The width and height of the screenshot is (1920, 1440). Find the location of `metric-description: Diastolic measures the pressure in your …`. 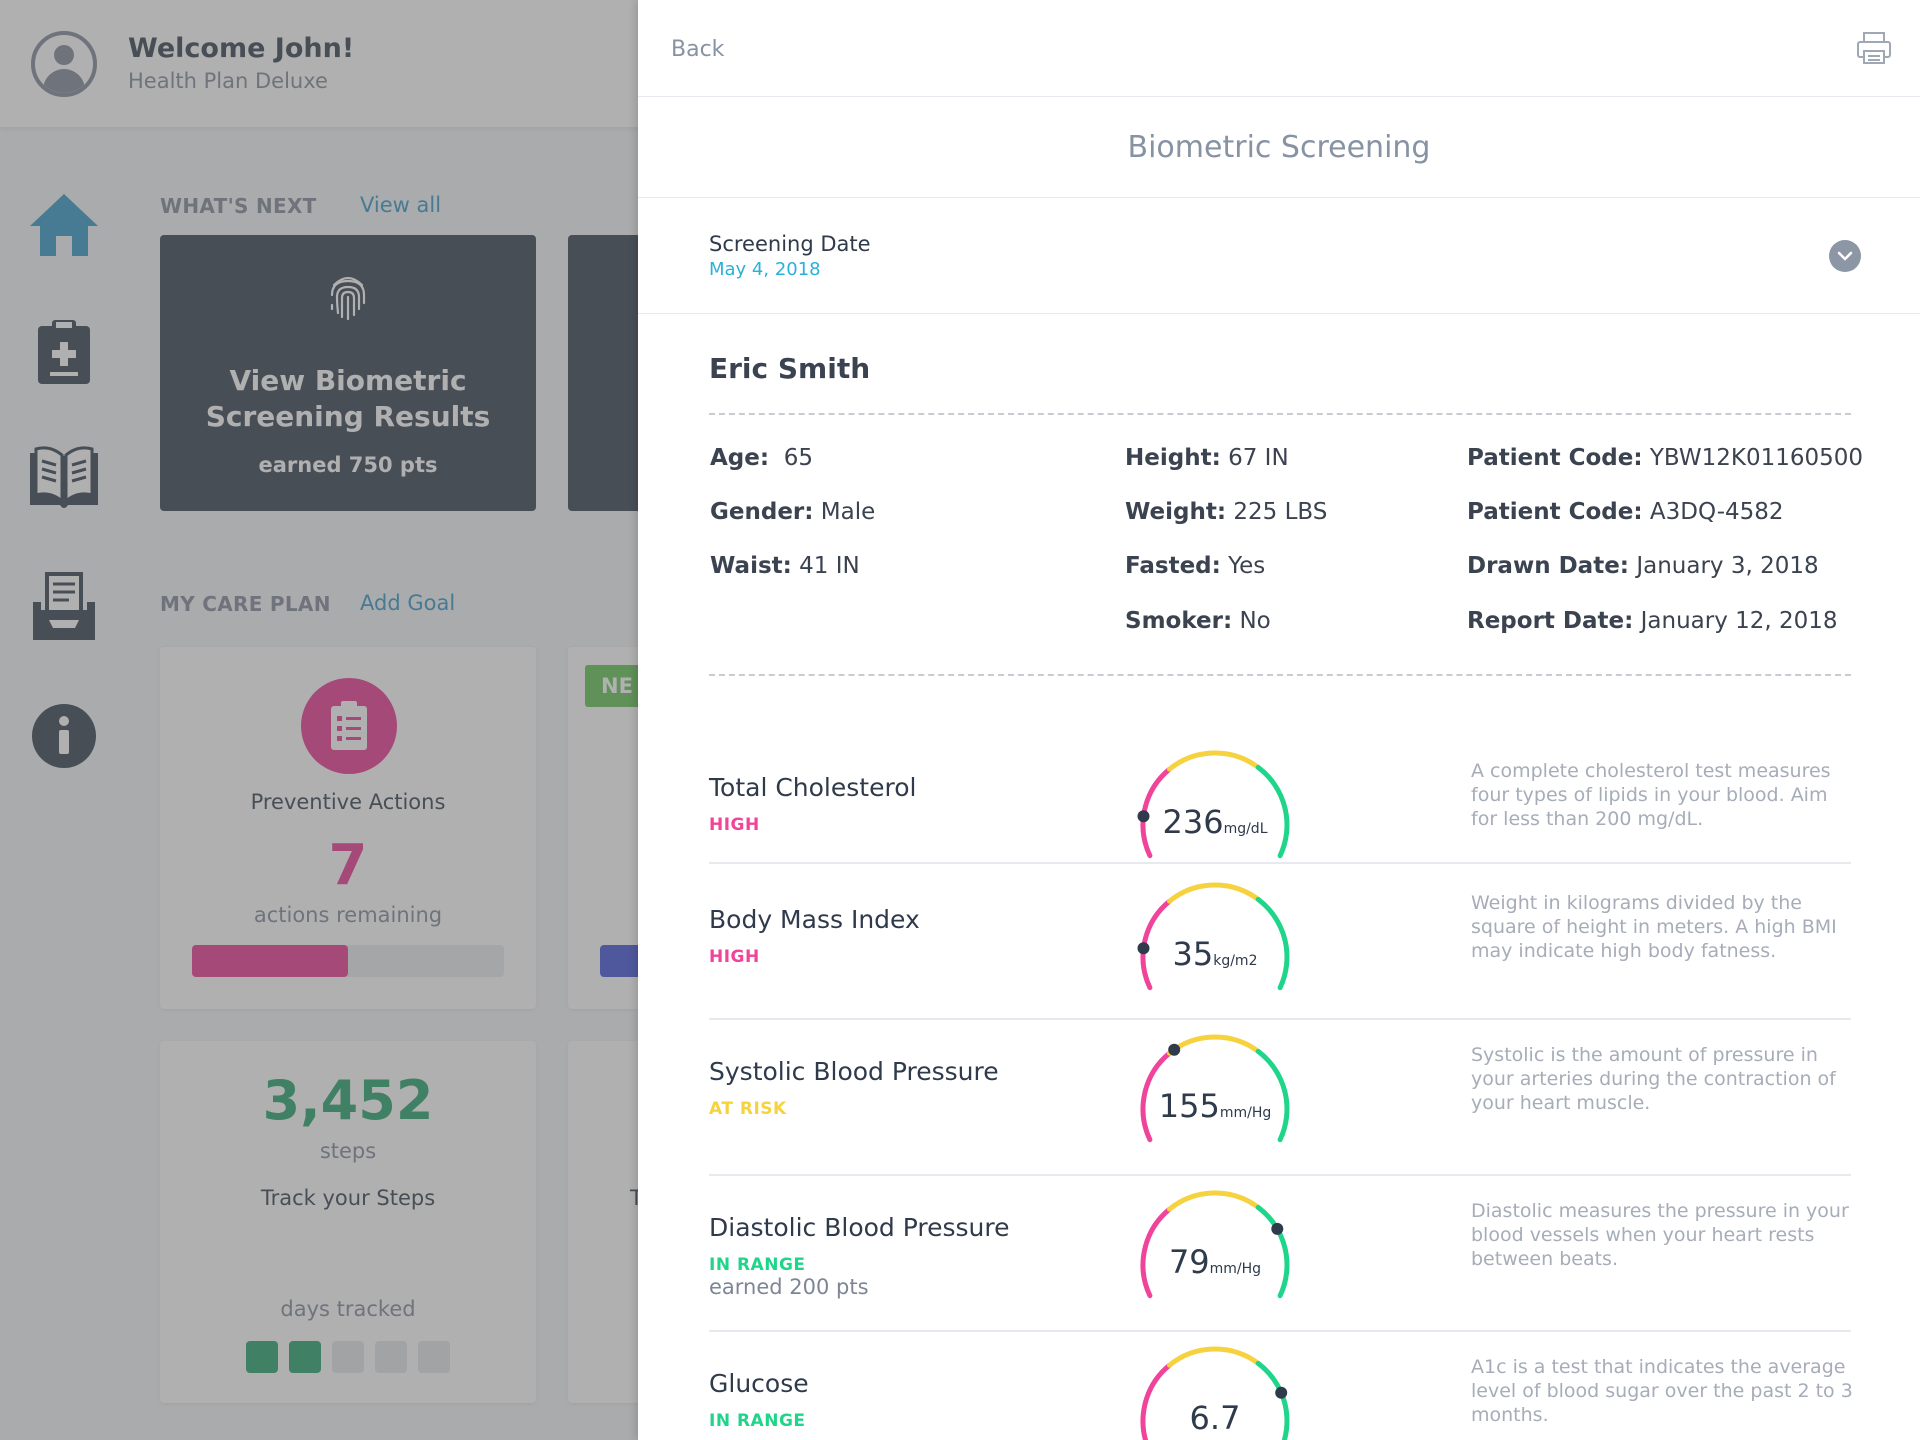

metric-description: Diastolic measures the pressure in your … is located at coordinates (1660, 1235).